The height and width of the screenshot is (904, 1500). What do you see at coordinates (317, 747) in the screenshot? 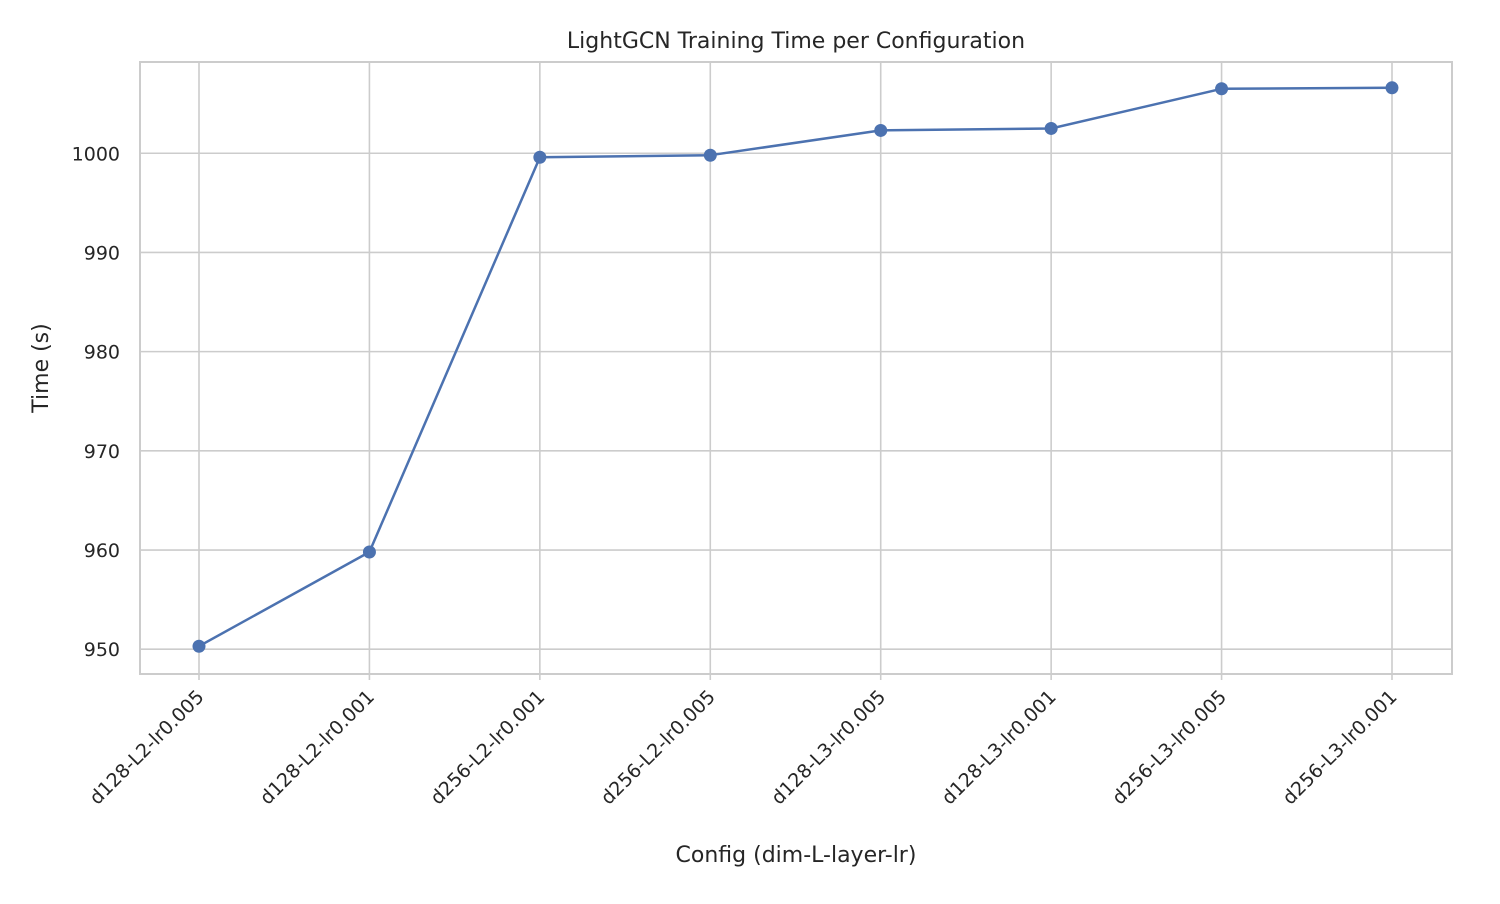
I see `x-tick-label: d128-L2-lr0.001` at bounding box center [317, 747].